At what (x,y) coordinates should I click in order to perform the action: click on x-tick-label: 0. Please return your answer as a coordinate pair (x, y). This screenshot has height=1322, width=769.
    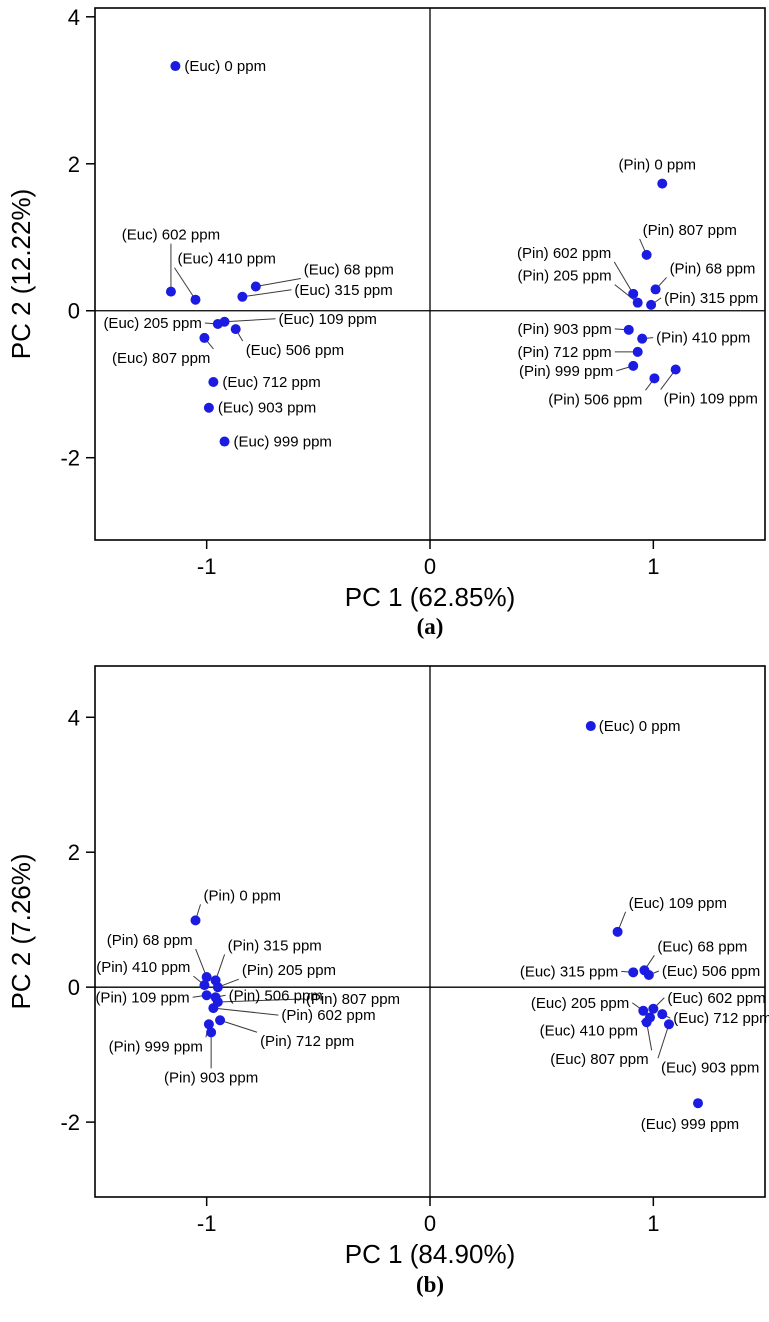
    Looking at the image, I should click on (430, 1223).